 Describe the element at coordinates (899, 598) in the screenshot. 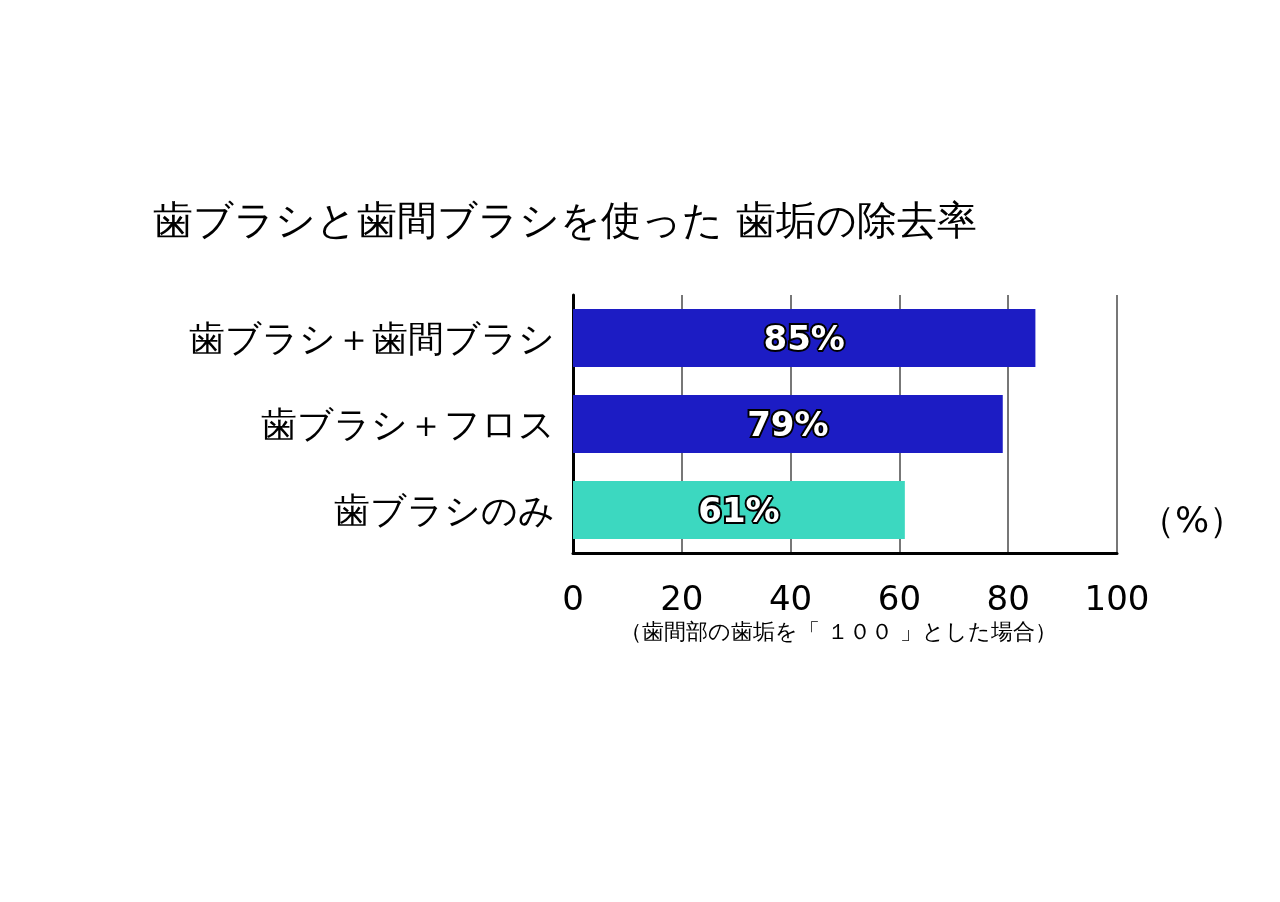

I see `x-tick-label: 60` at that location.